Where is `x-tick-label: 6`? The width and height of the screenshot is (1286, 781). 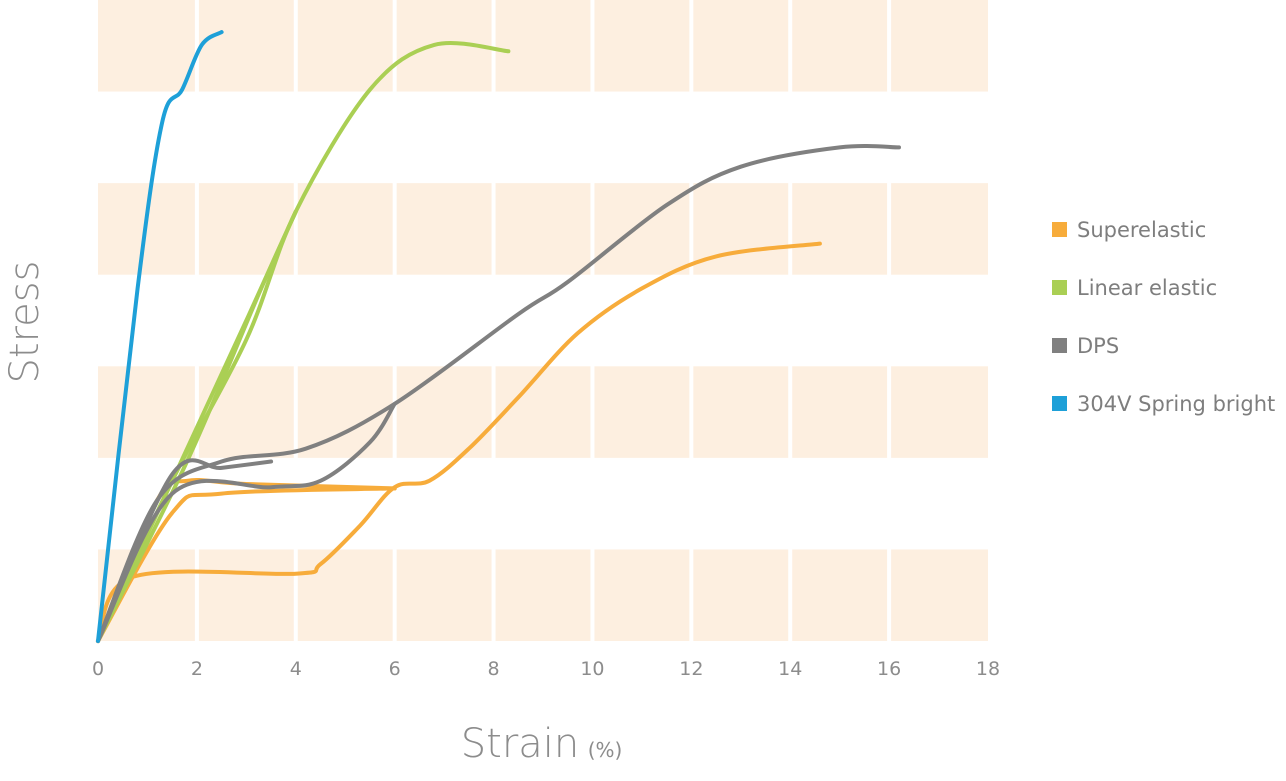 x-tick-label: 6 is located at coordinates (395, 669).